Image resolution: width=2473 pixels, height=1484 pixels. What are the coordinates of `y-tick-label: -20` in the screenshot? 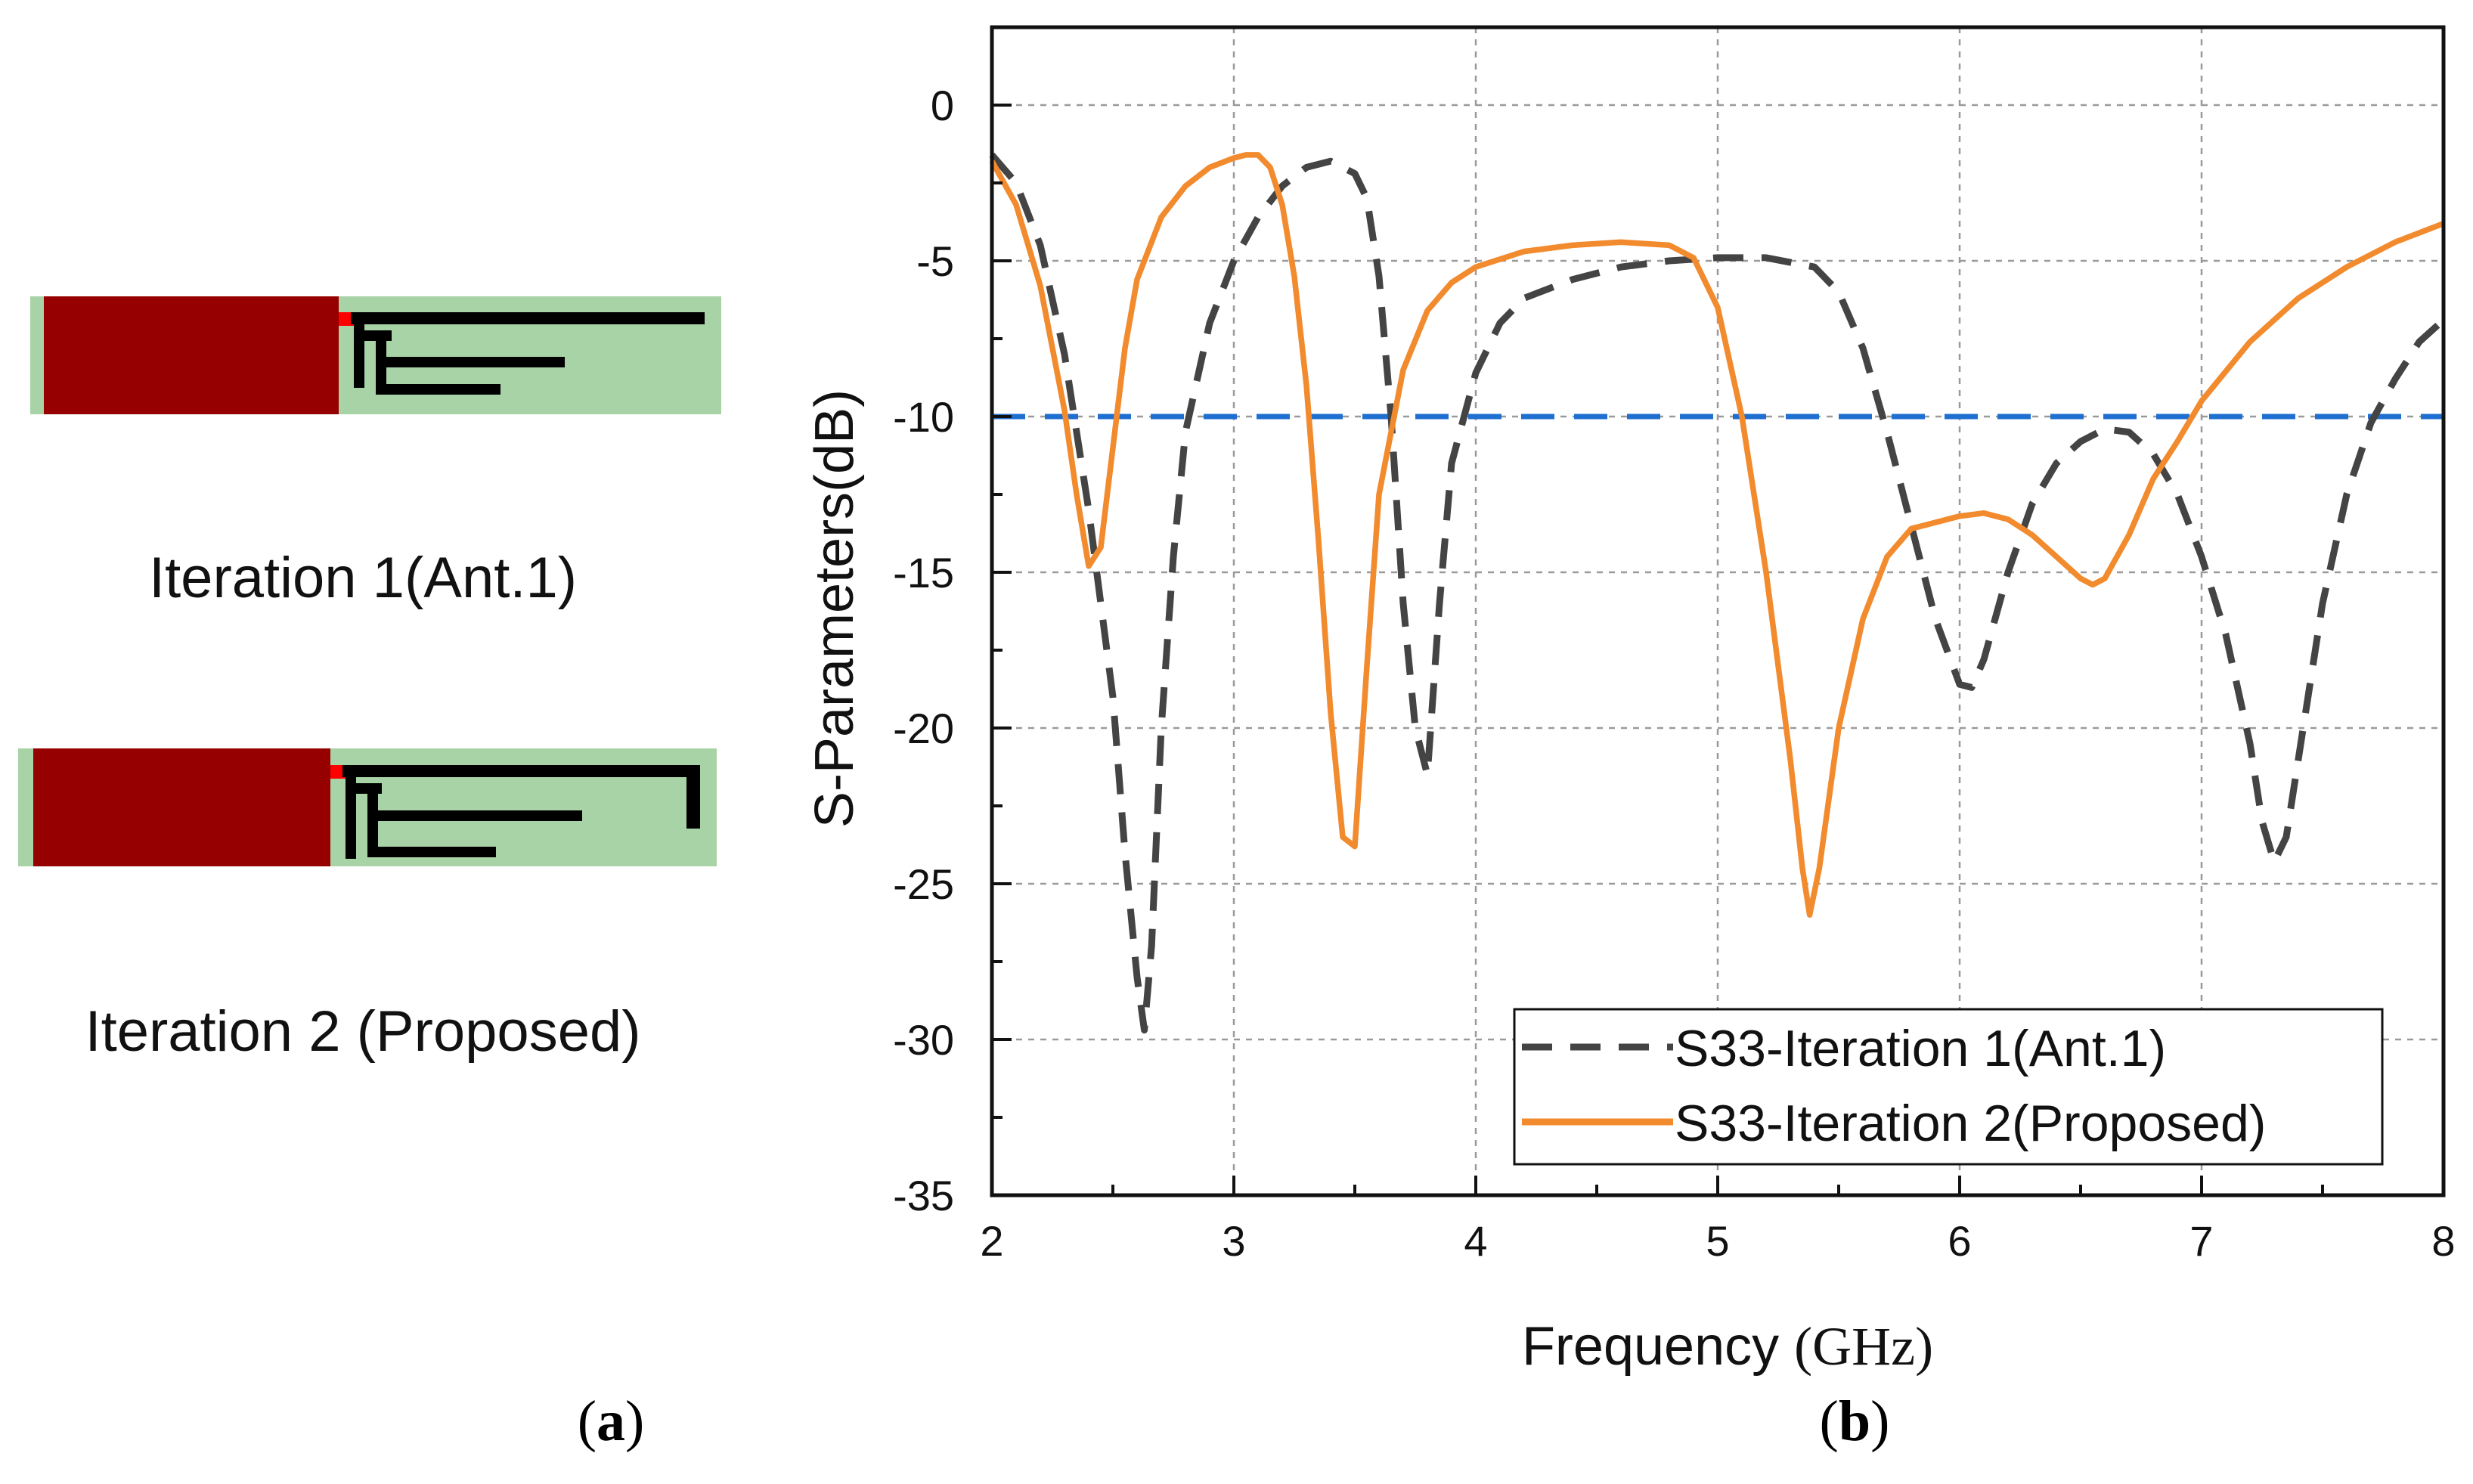 It's located at (923, 728).